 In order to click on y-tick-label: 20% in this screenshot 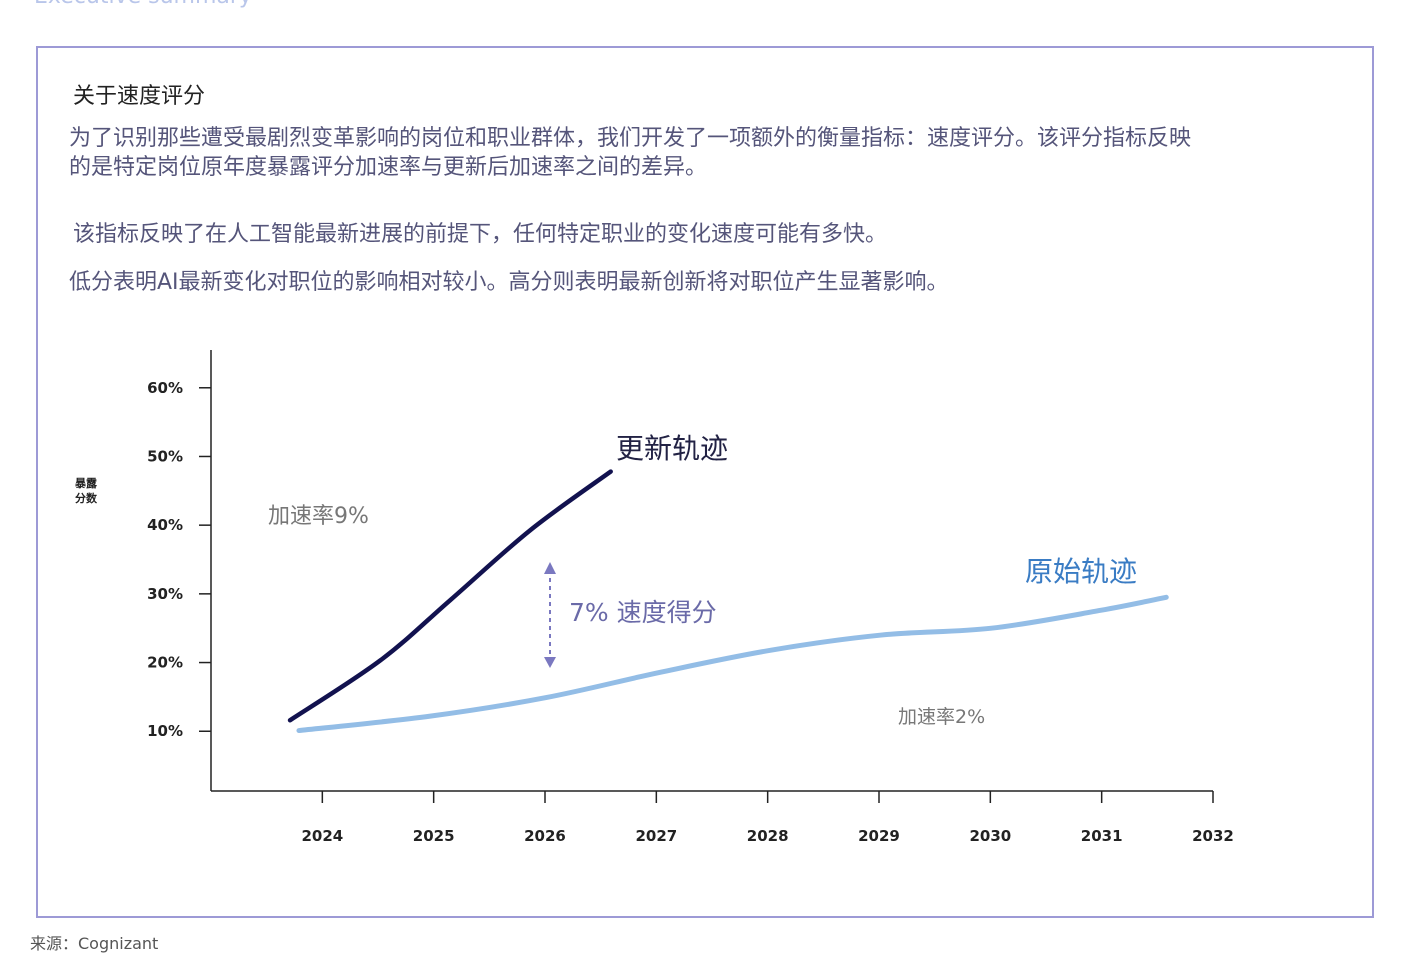, I will do `click(165, 663)`.